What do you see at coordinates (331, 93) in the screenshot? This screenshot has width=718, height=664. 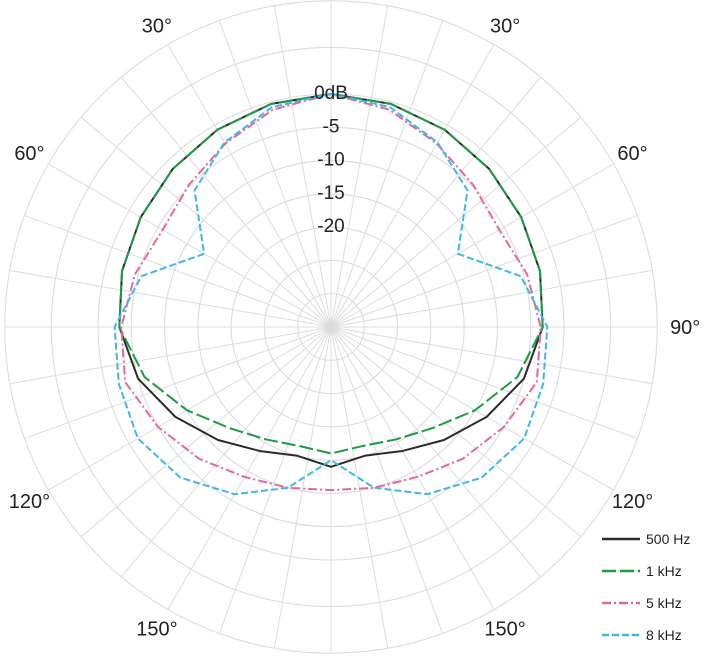 I see `radial-tick-label: 0dB` at bounding box center [331, 93].